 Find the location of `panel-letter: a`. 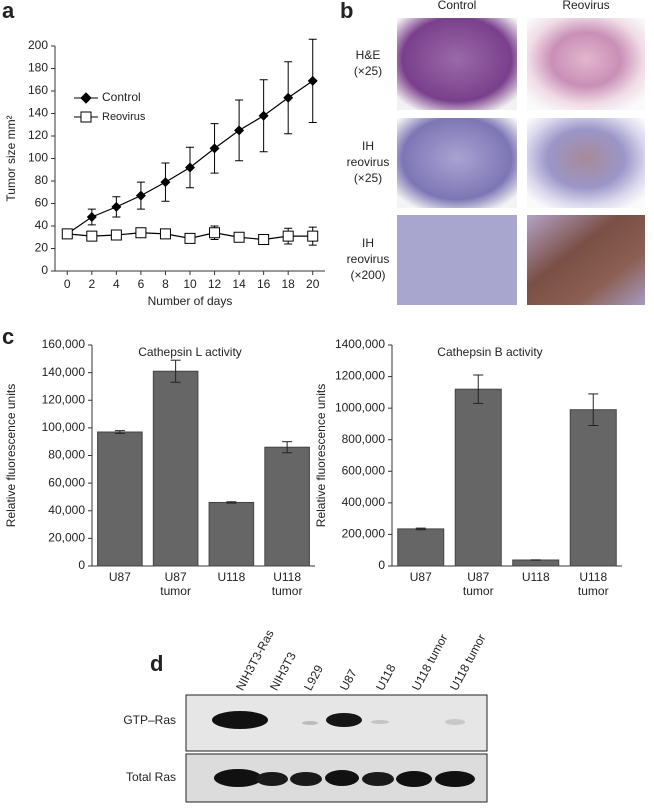

panel-letter: a is located at coordinates (8, 11).